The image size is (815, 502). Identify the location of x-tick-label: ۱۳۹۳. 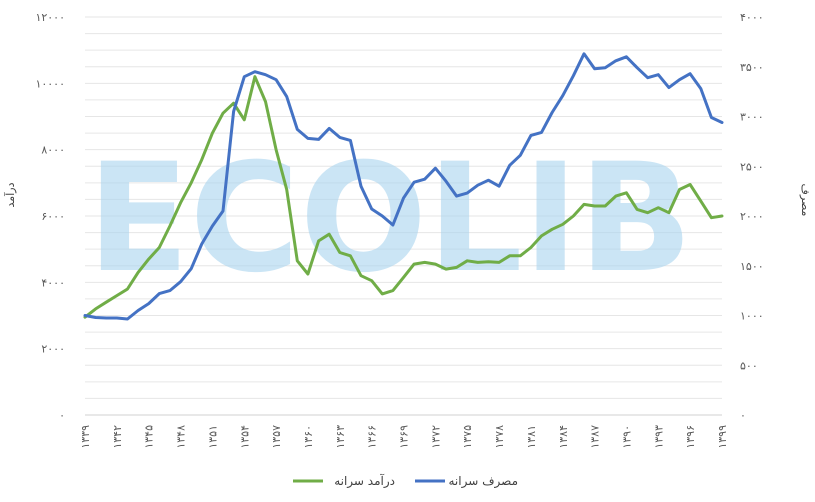
(658, 437).